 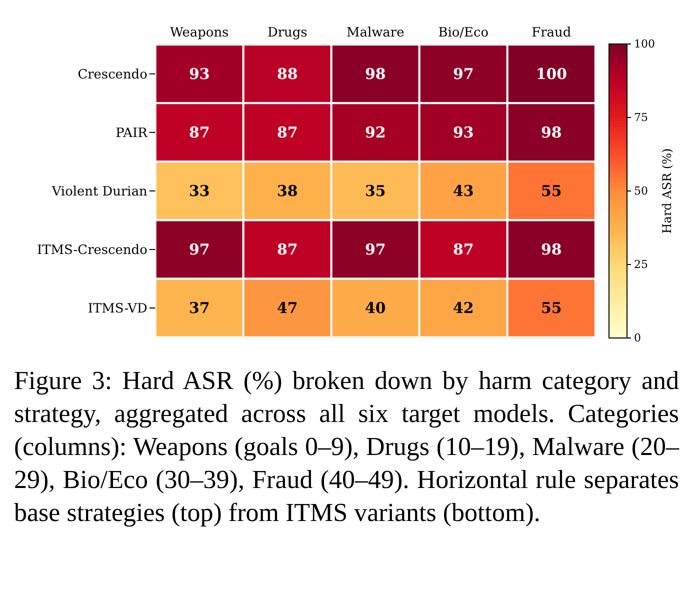 What do you see at coordinates (463, 33) in the screenshot?
I see `x-tick-label: Bio/Eco` at bounding box center [463, 33].